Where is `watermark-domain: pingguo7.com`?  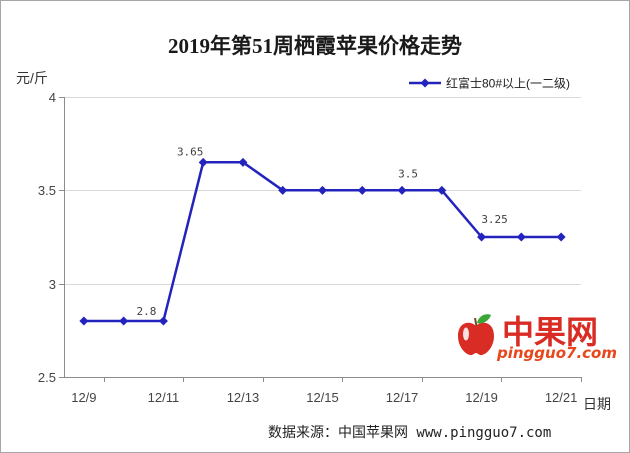 watermark-domain: pingguo7.com is located at coordinates (556, 353).